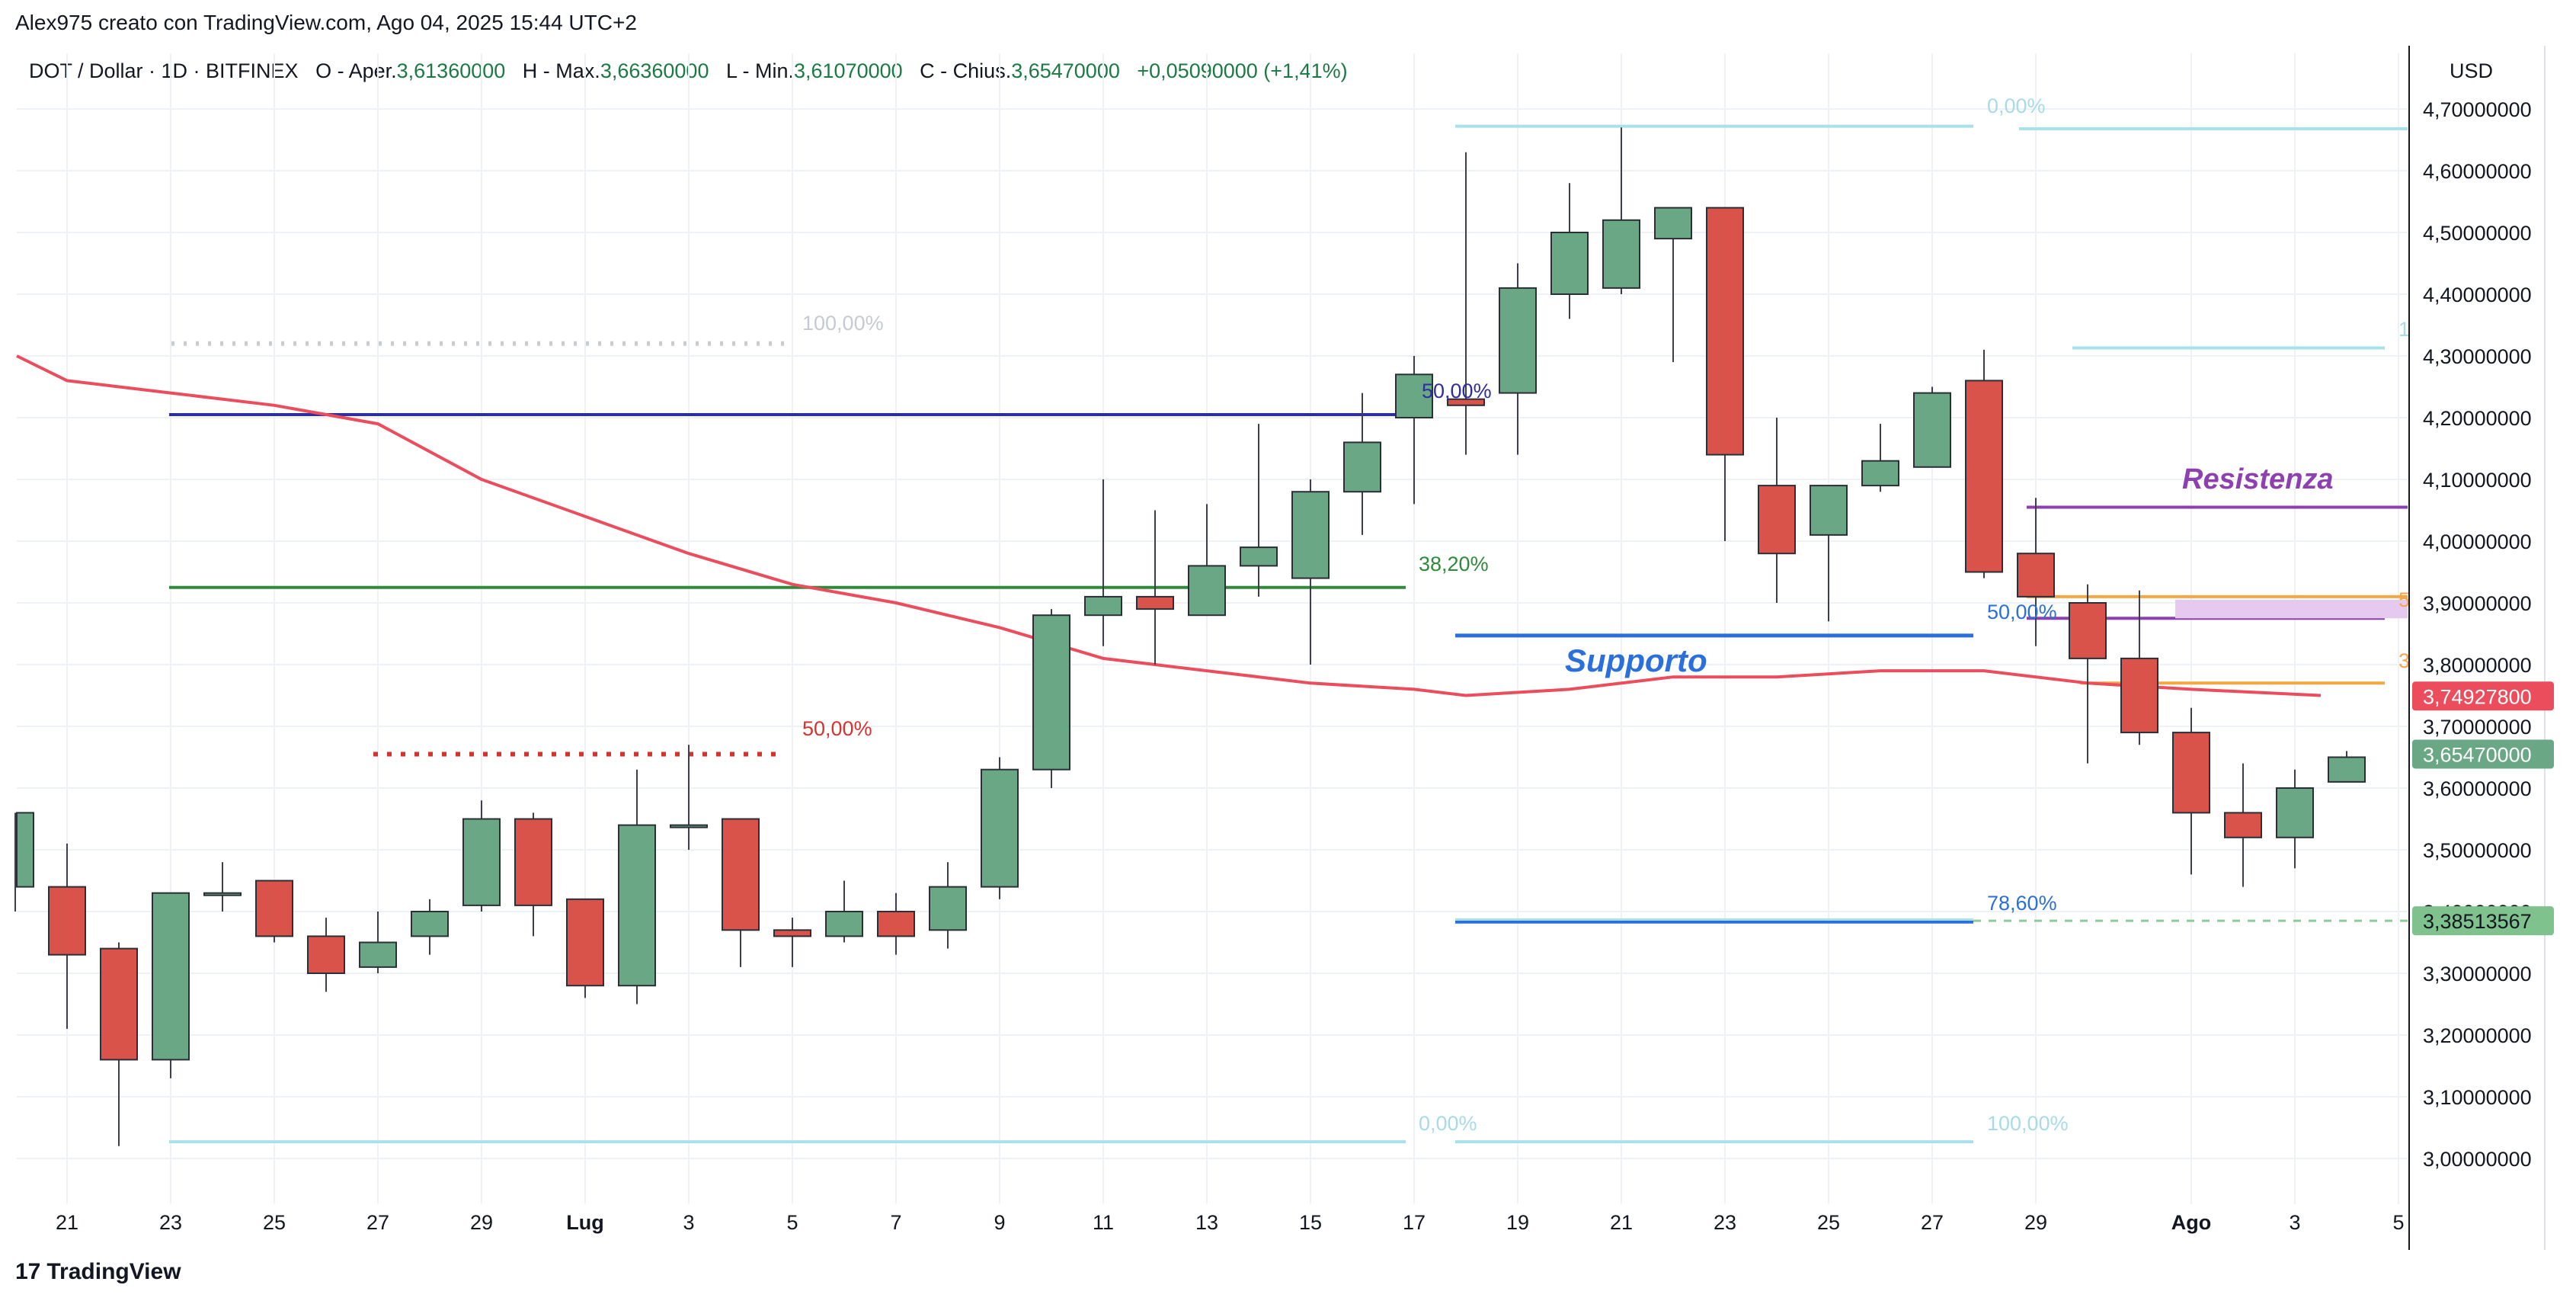 This screenshot has width=2576, height=1301. What do you see at coordinates (1310, 1223) in the screenshot?
I see `time-tick-label: 15` at bounding box center [1310, 1223].